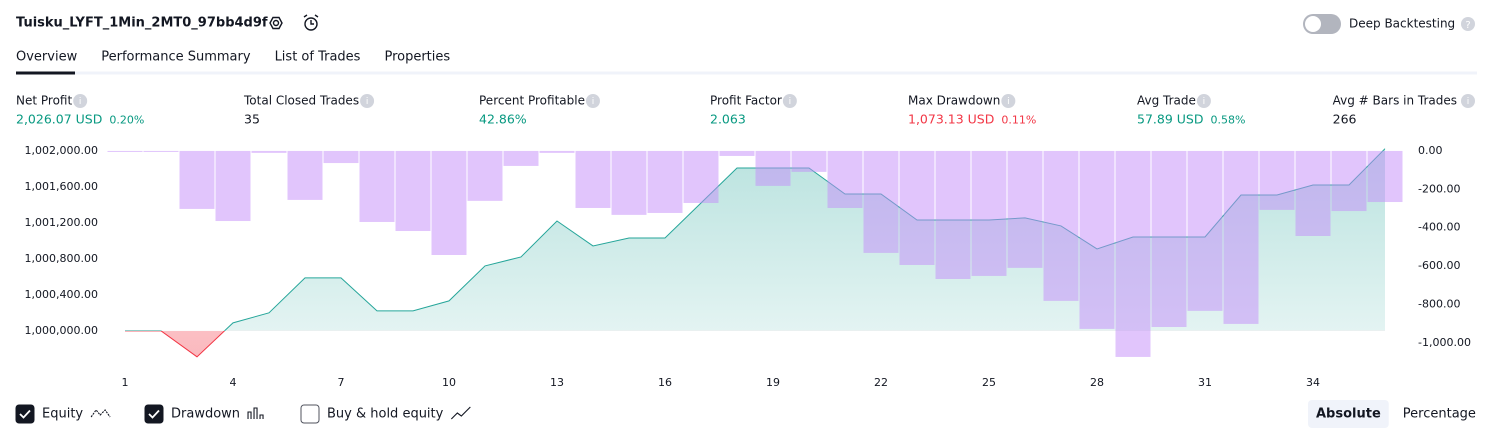  I want to click on stat-value: 57.89 USD, so click(1170, 119).